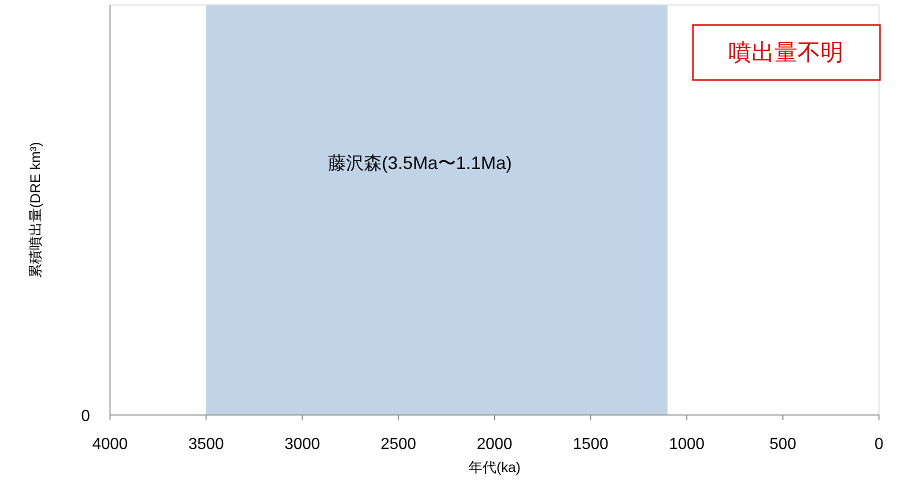 The width and height of the screenshot is (899, 485). Describe the element at coordinates (206, 444) in the screenshot. I see `x-tick-label: 3500` at that location.